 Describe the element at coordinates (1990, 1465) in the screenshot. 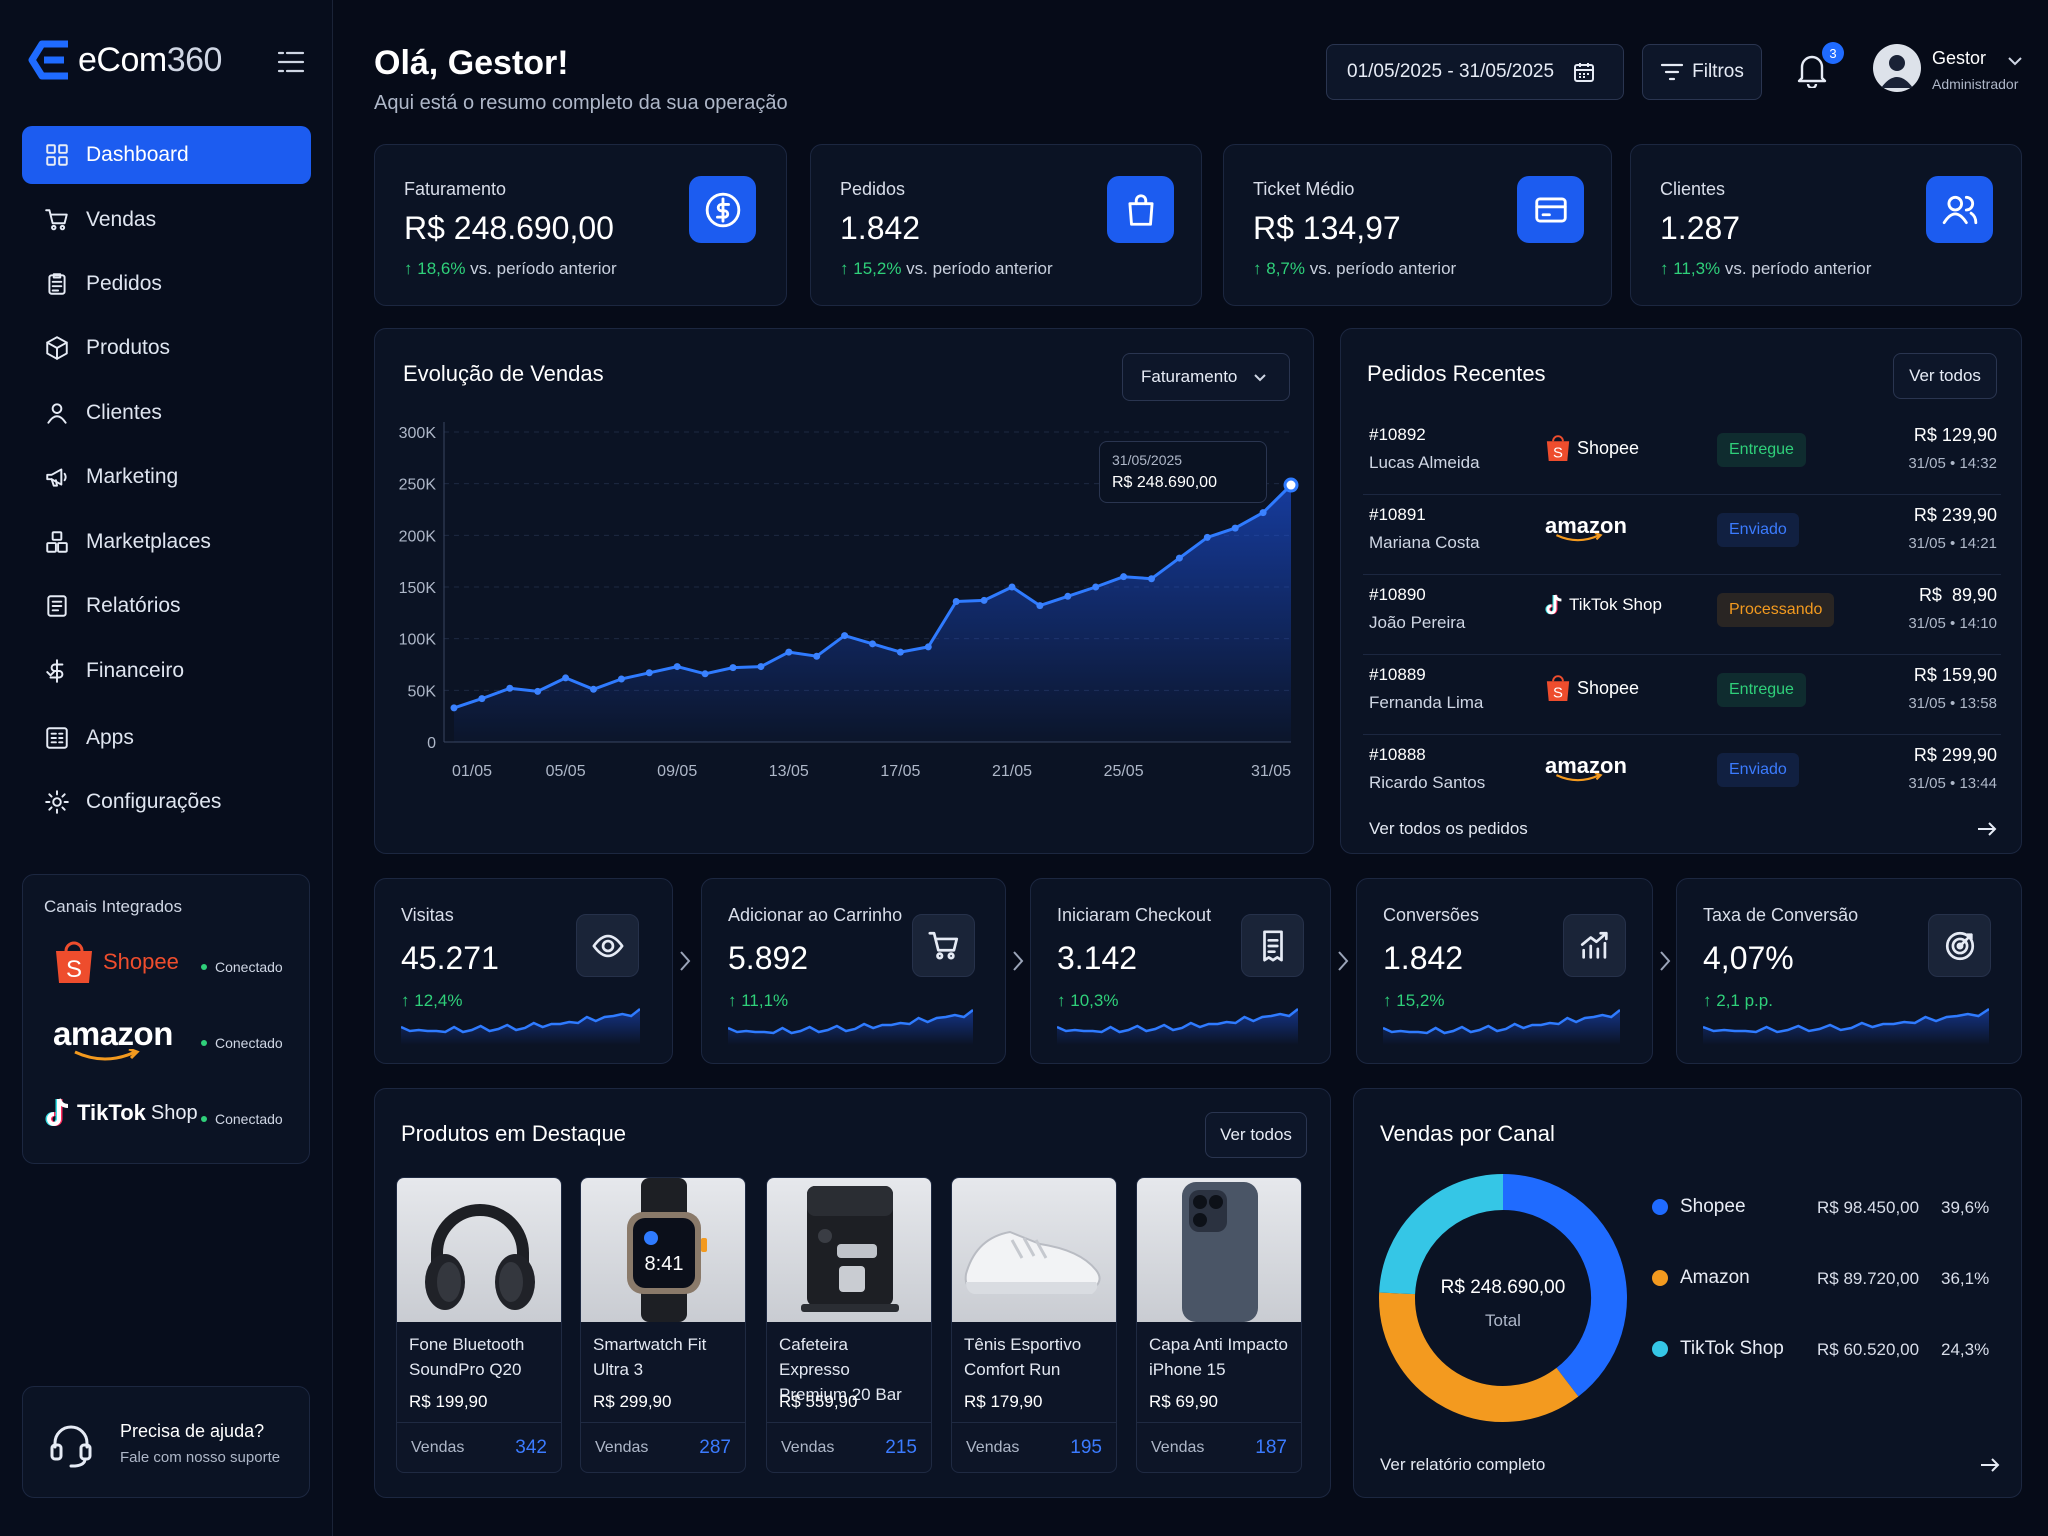

I see `arrow-right-icon` at that location.